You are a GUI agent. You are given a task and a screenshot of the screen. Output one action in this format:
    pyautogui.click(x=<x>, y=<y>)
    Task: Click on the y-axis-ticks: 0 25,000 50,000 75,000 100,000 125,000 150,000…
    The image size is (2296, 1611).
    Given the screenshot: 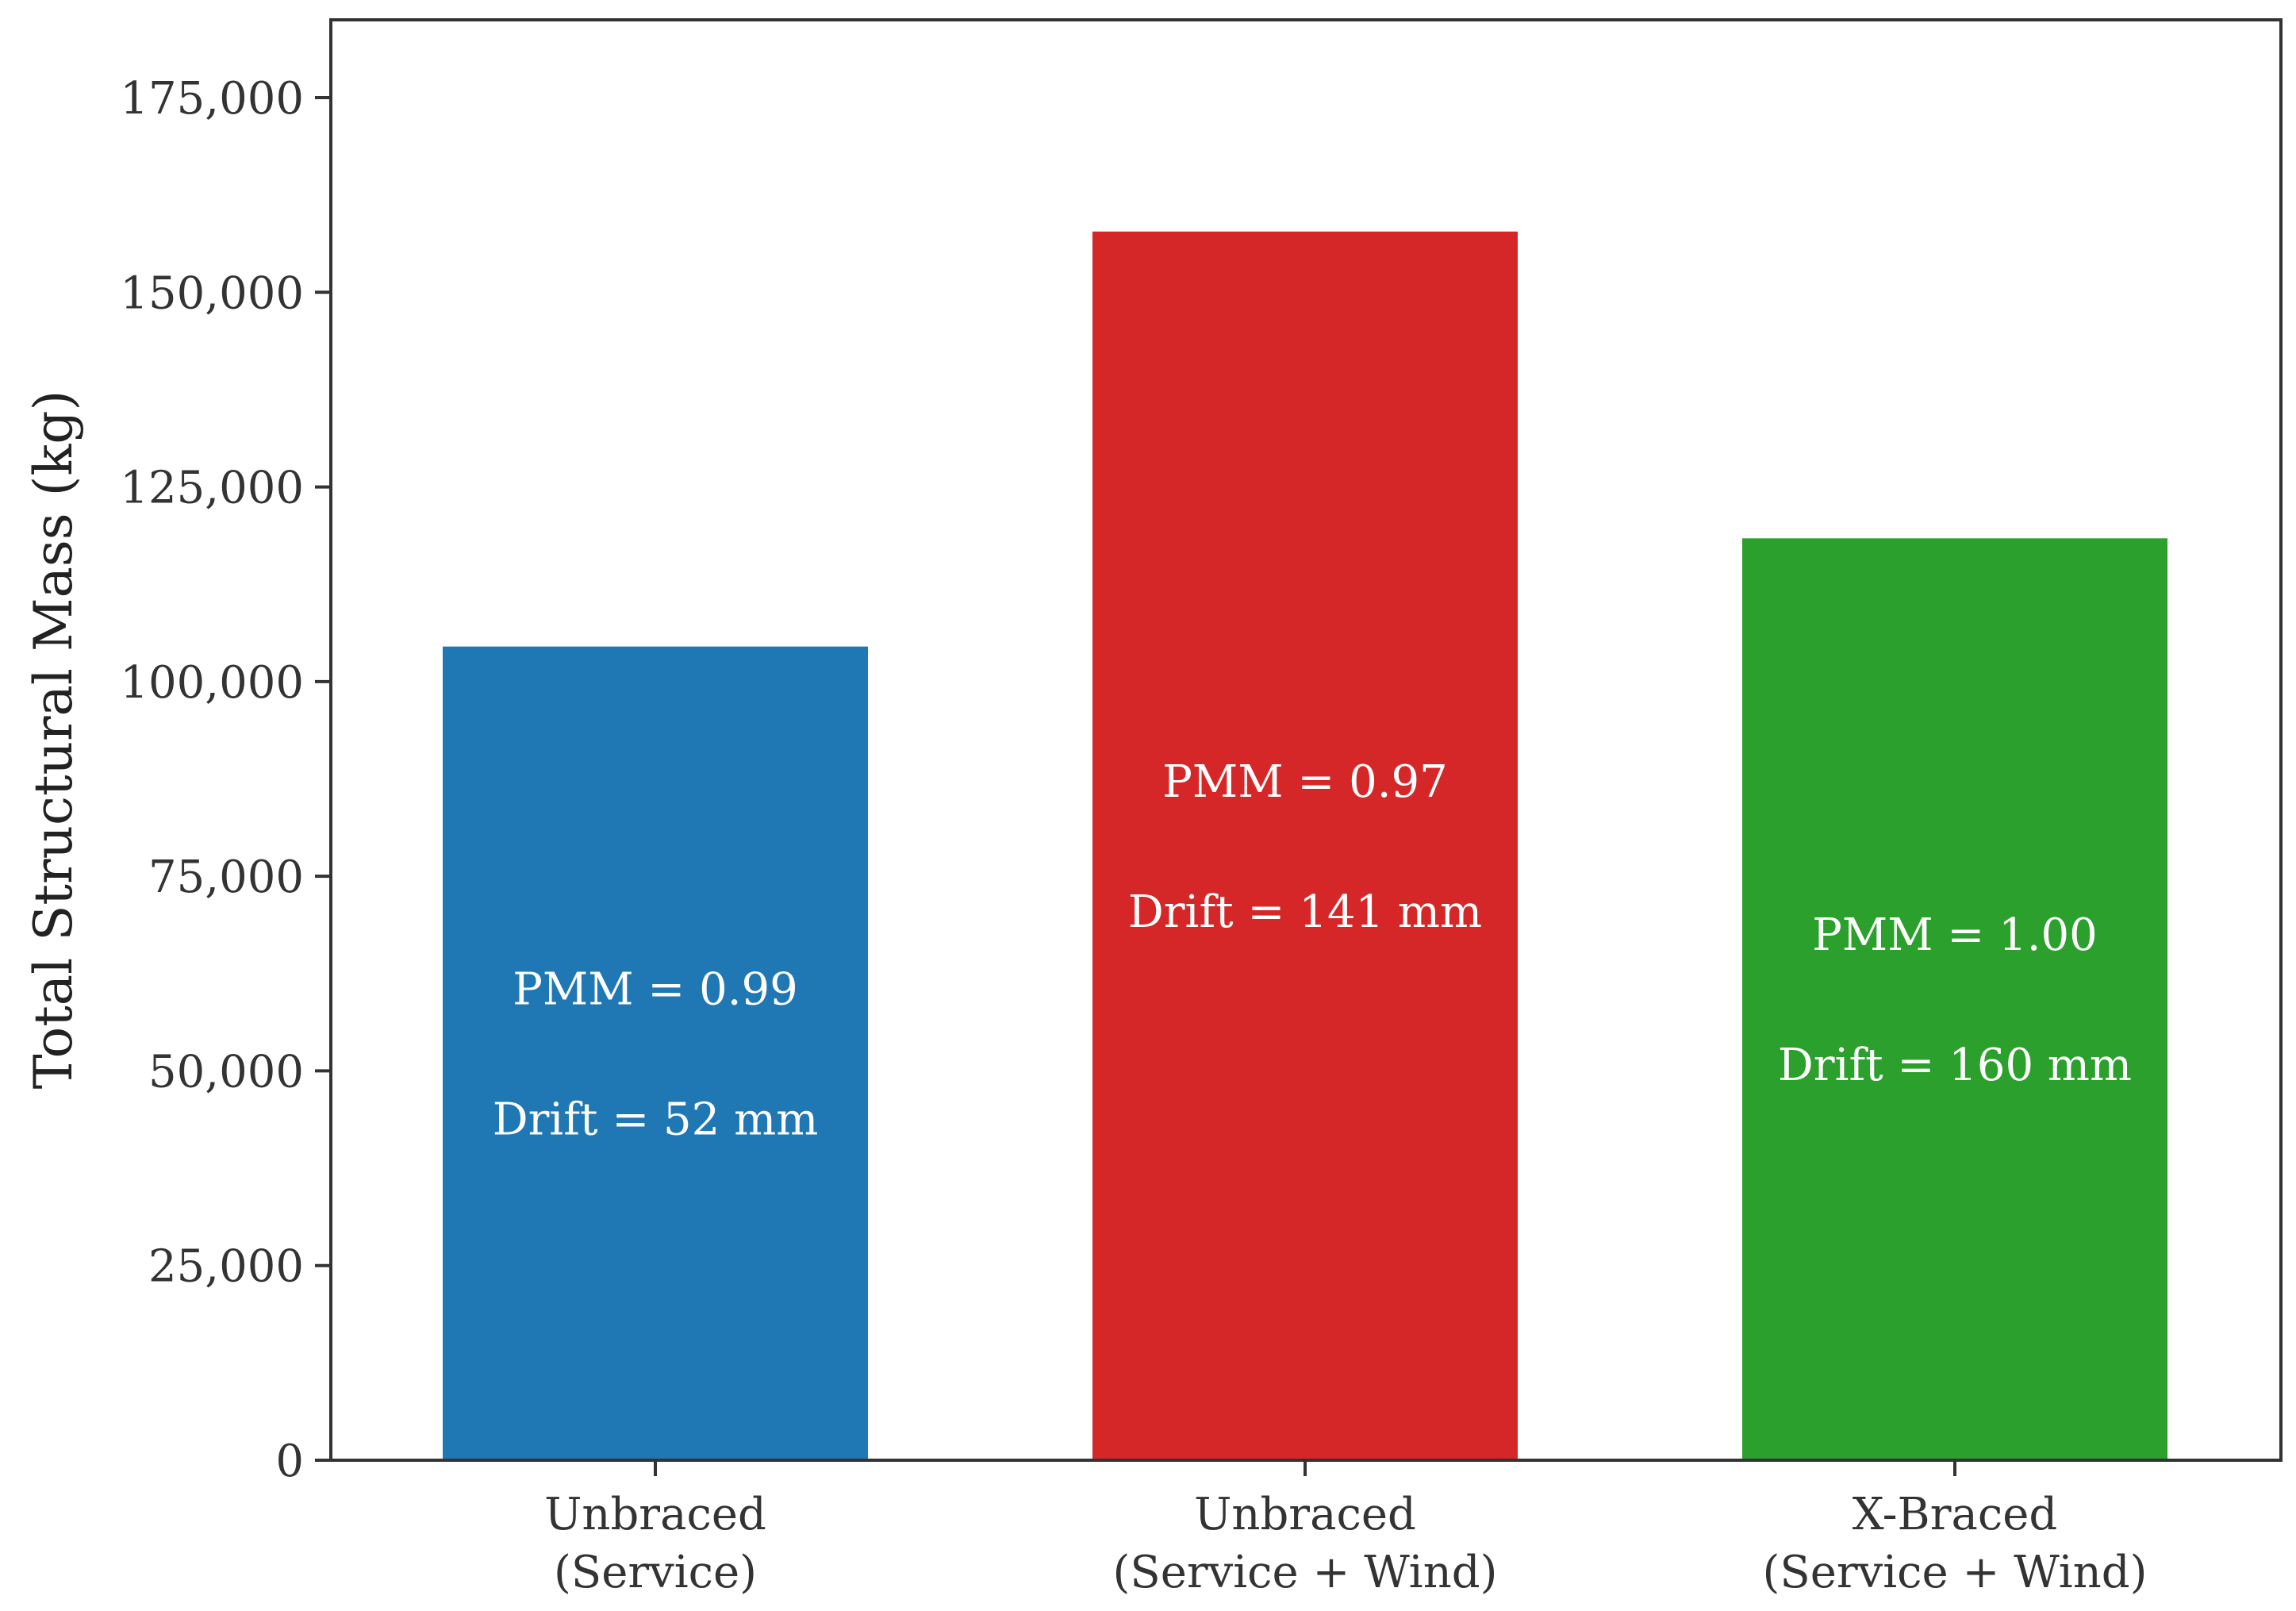 What is the action you would take?
    pyautogui.click(x=225, y=780)
    